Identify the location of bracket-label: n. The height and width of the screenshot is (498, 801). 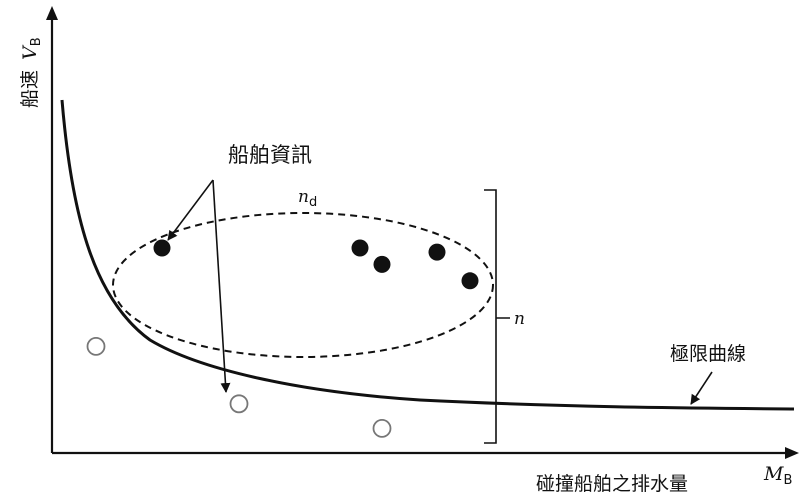
(519, 319).